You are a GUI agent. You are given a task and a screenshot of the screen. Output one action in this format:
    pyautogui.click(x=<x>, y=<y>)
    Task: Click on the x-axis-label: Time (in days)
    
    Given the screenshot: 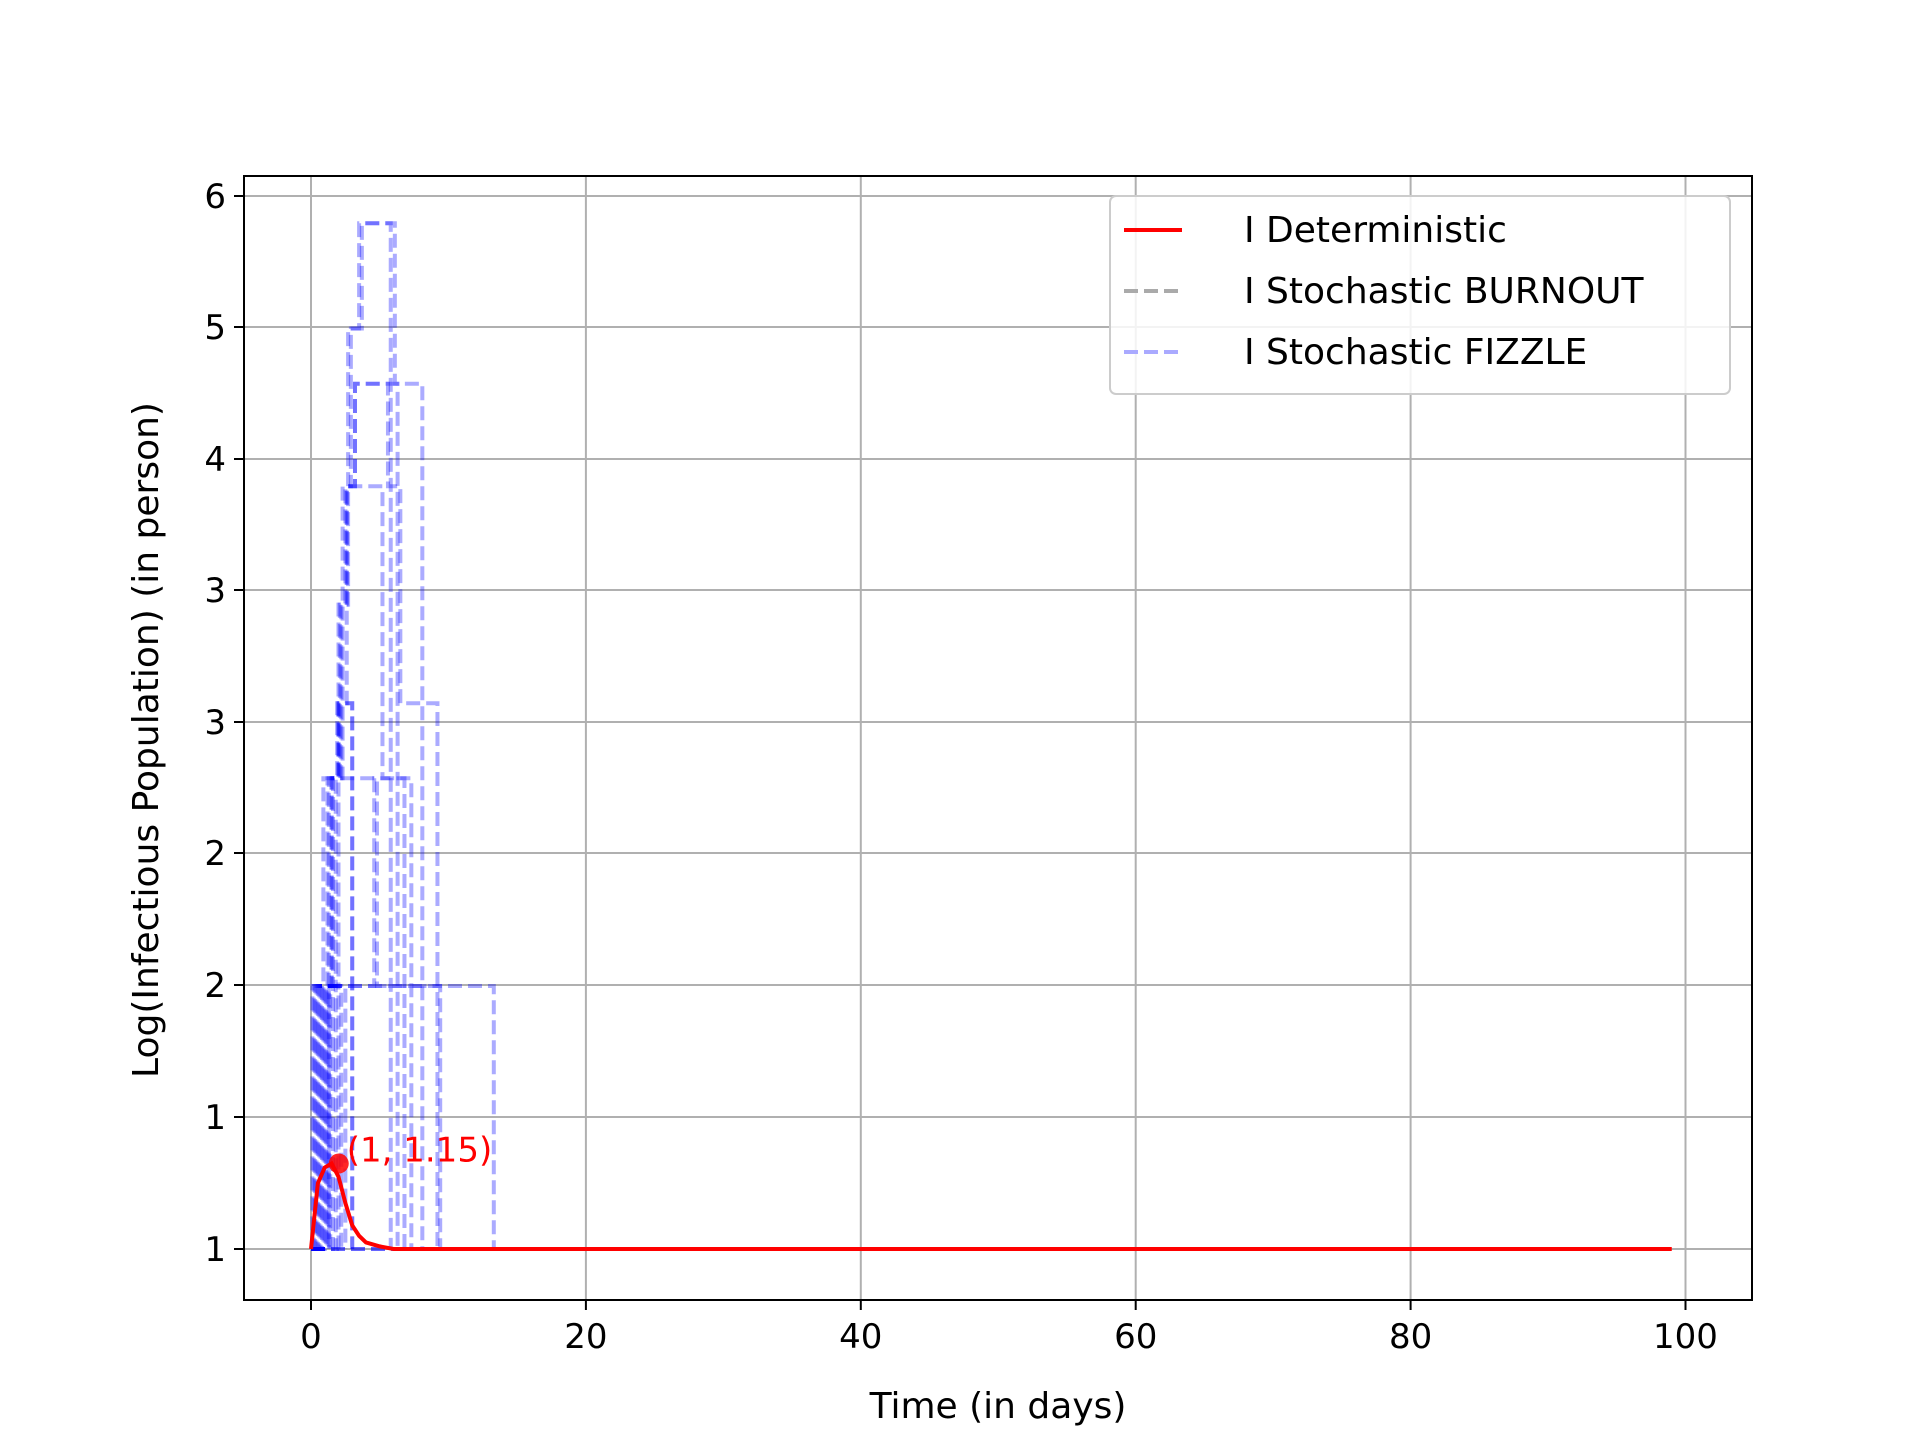 What is the action you would take?
    pyautogui.click(x=998, y=1406)
    